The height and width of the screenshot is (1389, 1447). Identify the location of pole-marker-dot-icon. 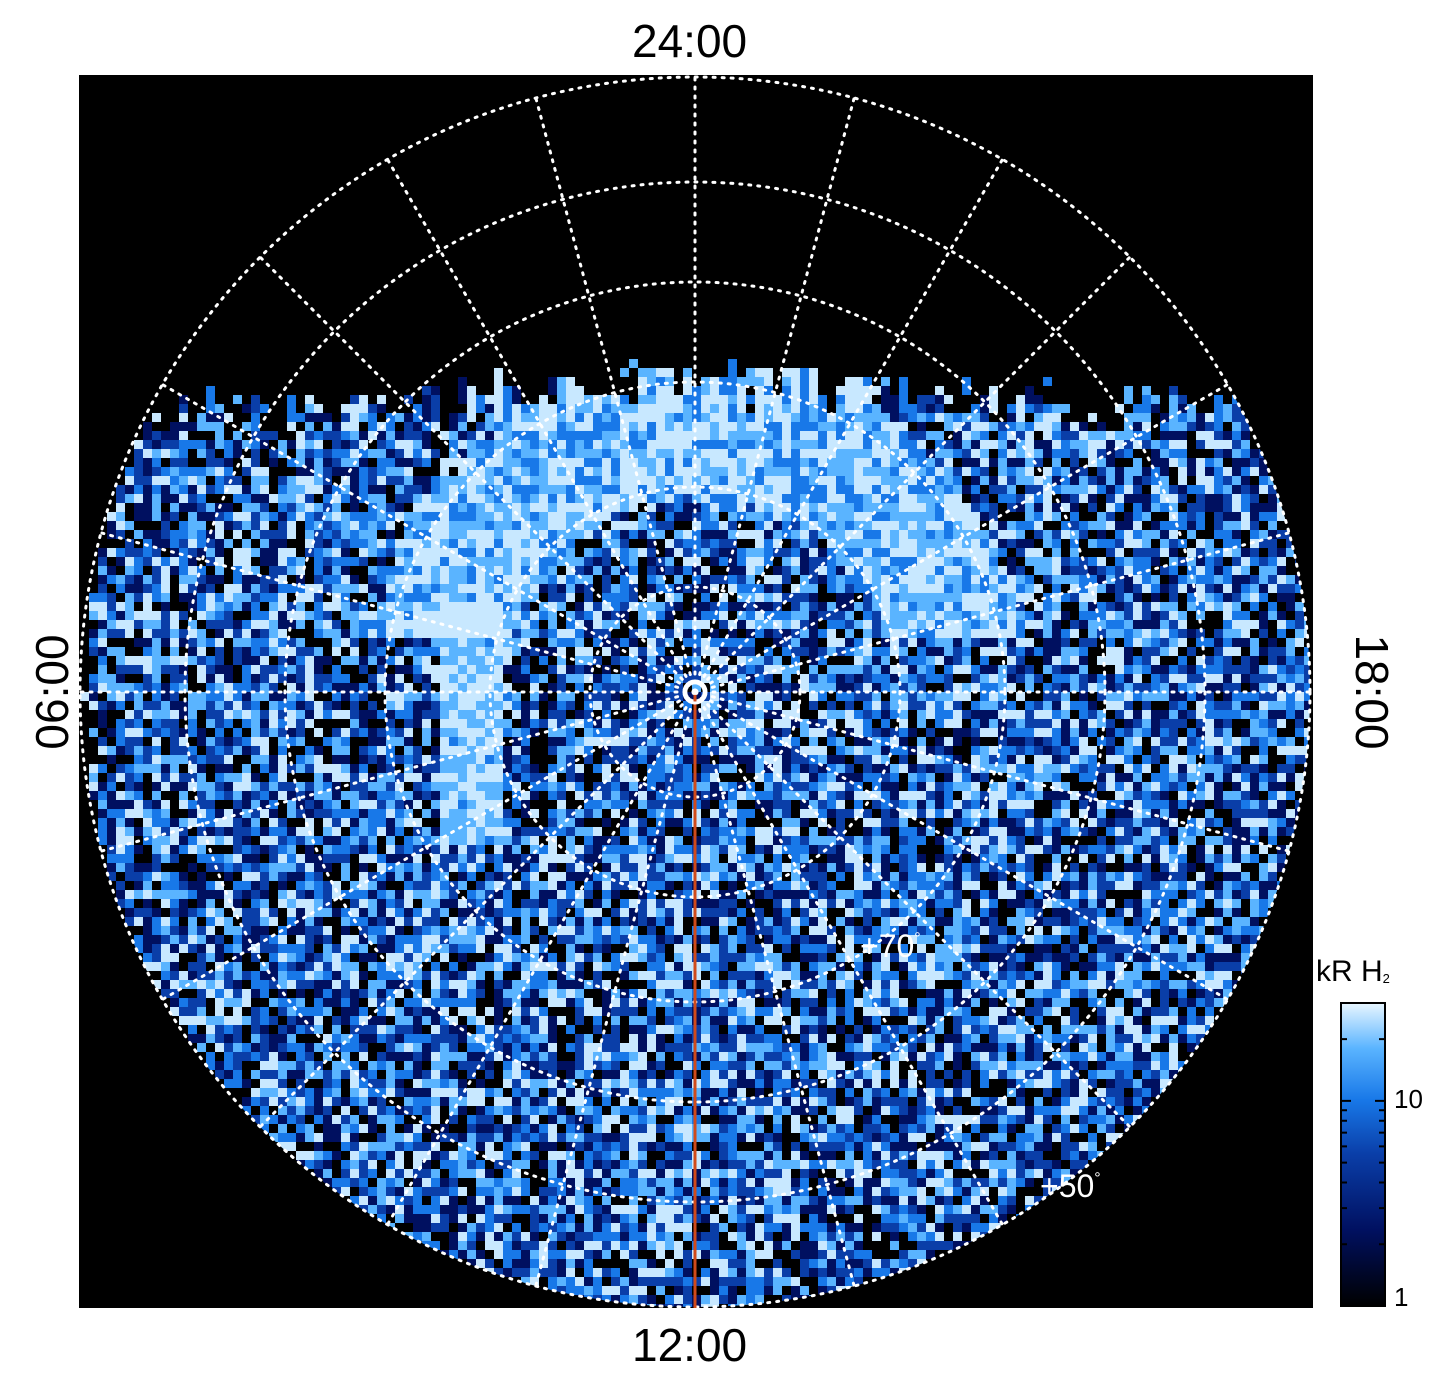
(695, 692).